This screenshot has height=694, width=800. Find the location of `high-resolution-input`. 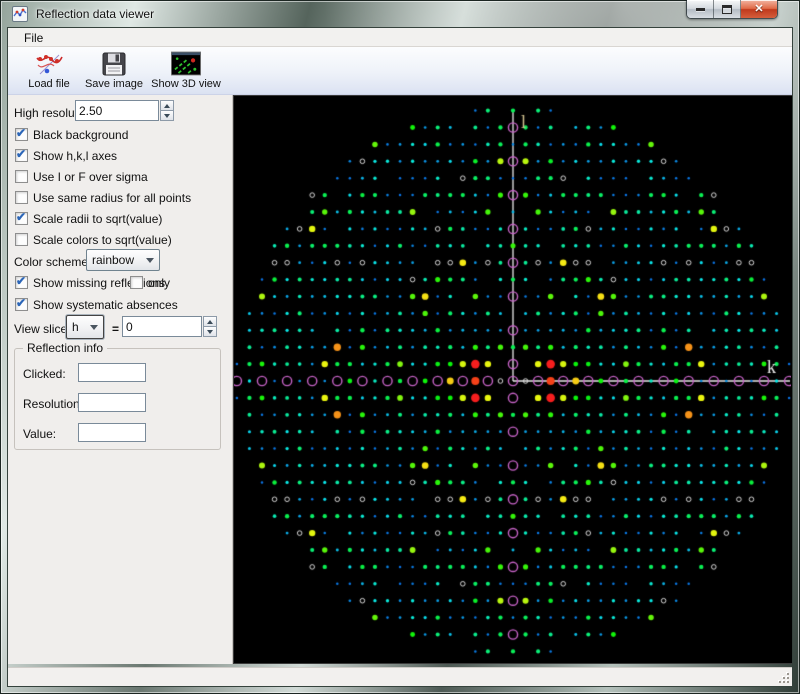

high-resolution-input is located at coordinates (117, 110).